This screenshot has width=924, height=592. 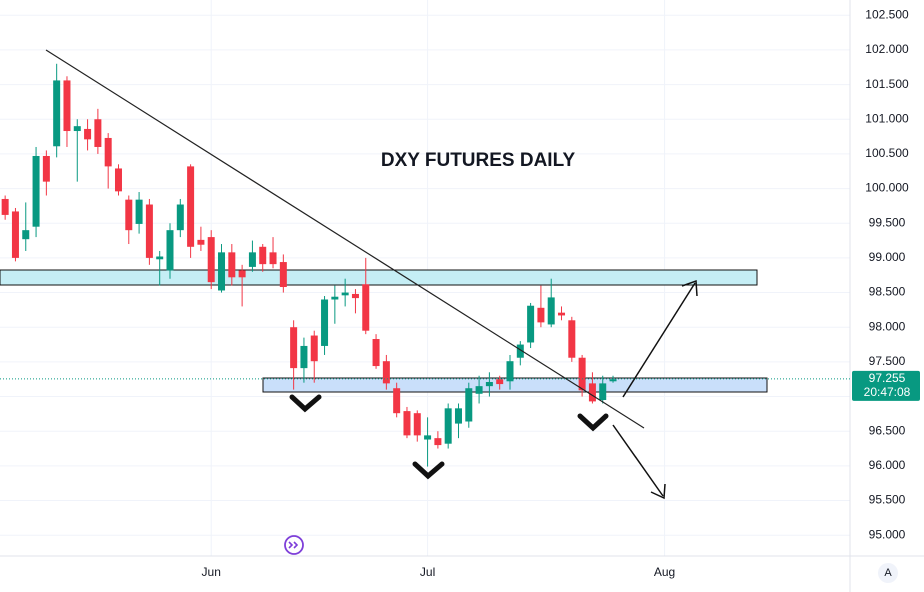 I want to click on y-tick-label: 95.000, so click(x=887, y=534).